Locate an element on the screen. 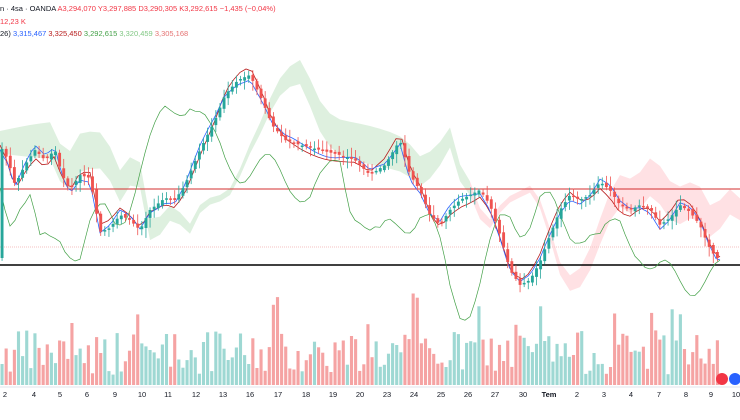 This screenshot has height=420, width=740. x-tick-label: 2 is located at coordinates (5, 394).